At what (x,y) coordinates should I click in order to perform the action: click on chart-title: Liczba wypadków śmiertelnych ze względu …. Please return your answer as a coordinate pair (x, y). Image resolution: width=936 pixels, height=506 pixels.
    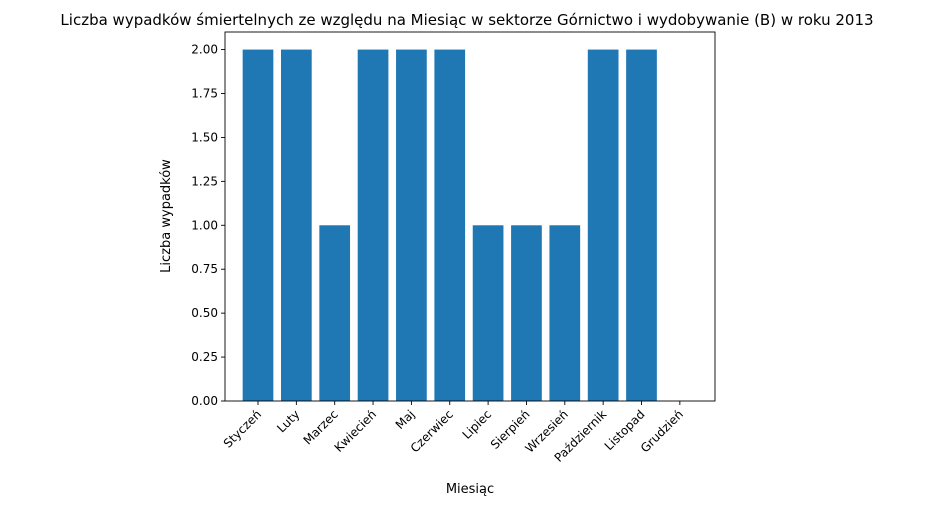
    Looking at the image, I should click on (466, 20).